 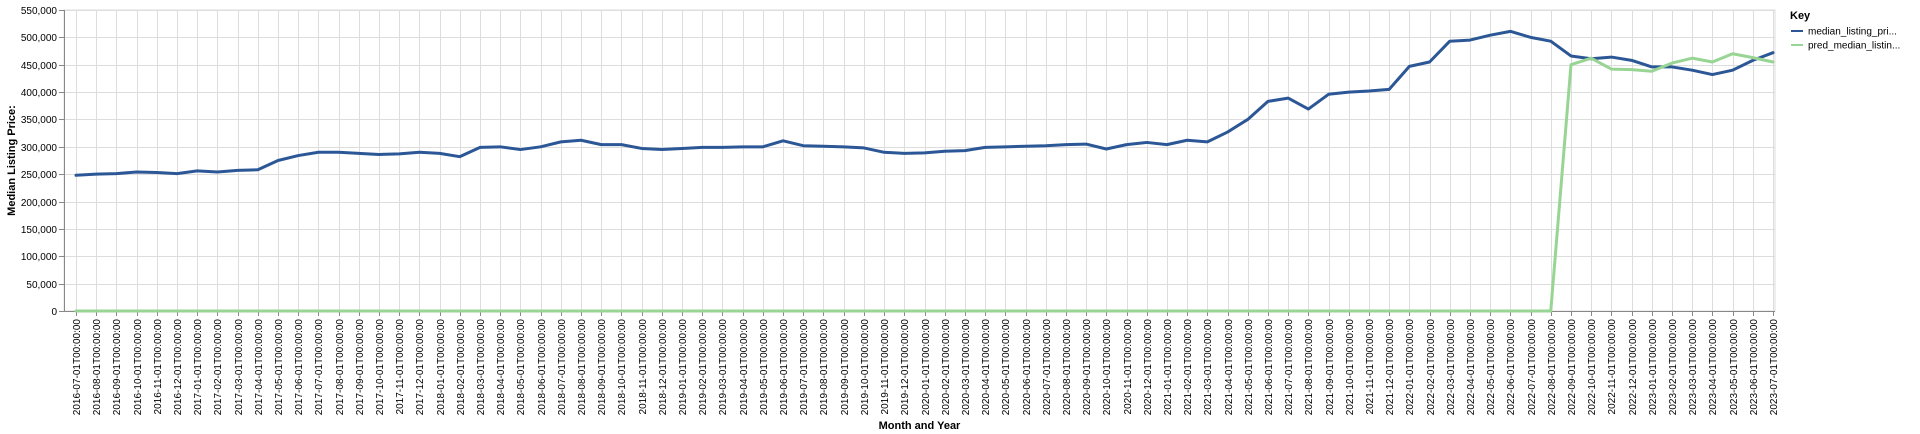 What do you see at coordinates (1350, 367) in the screenshot?
I see `x-tick-label: 2021-10-01T00:00:00` at bounding box center [1350, 367].